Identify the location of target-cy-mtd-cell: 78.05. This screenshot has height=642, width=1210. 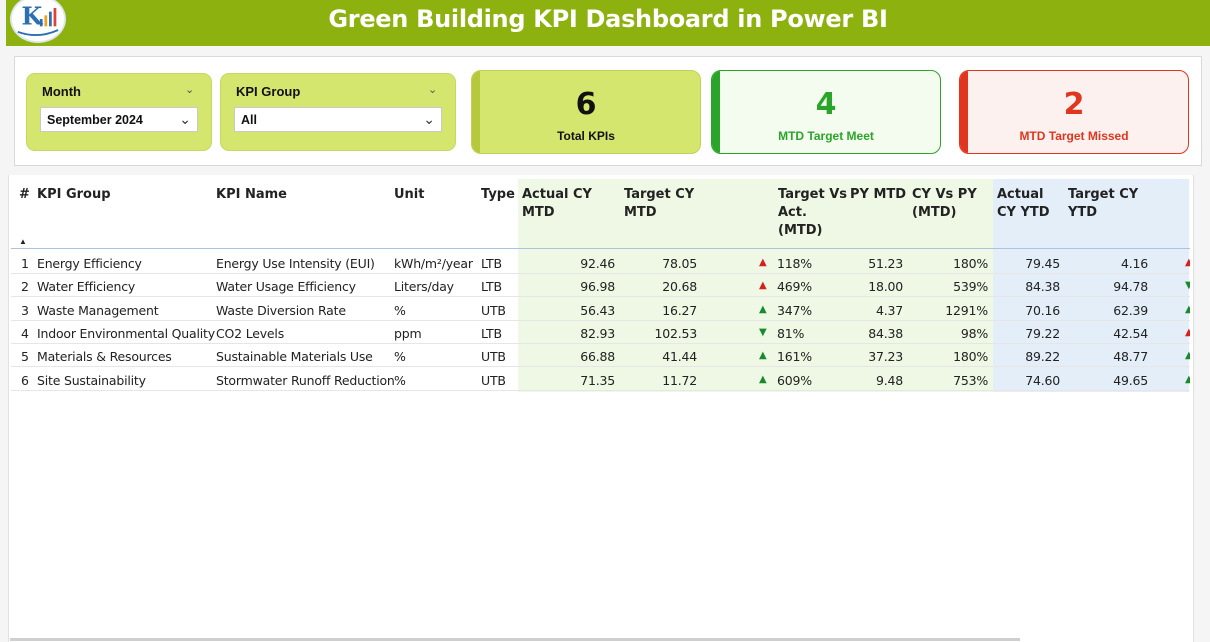
(679, 263).